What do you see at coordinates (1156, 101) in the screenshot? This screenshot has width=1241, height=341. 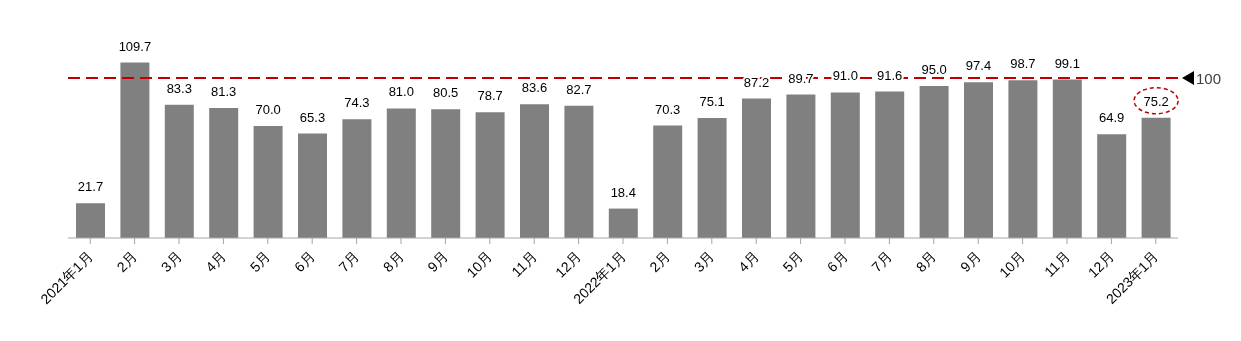 I see `data-label: 75.2` at bounding box center [1156, 101].